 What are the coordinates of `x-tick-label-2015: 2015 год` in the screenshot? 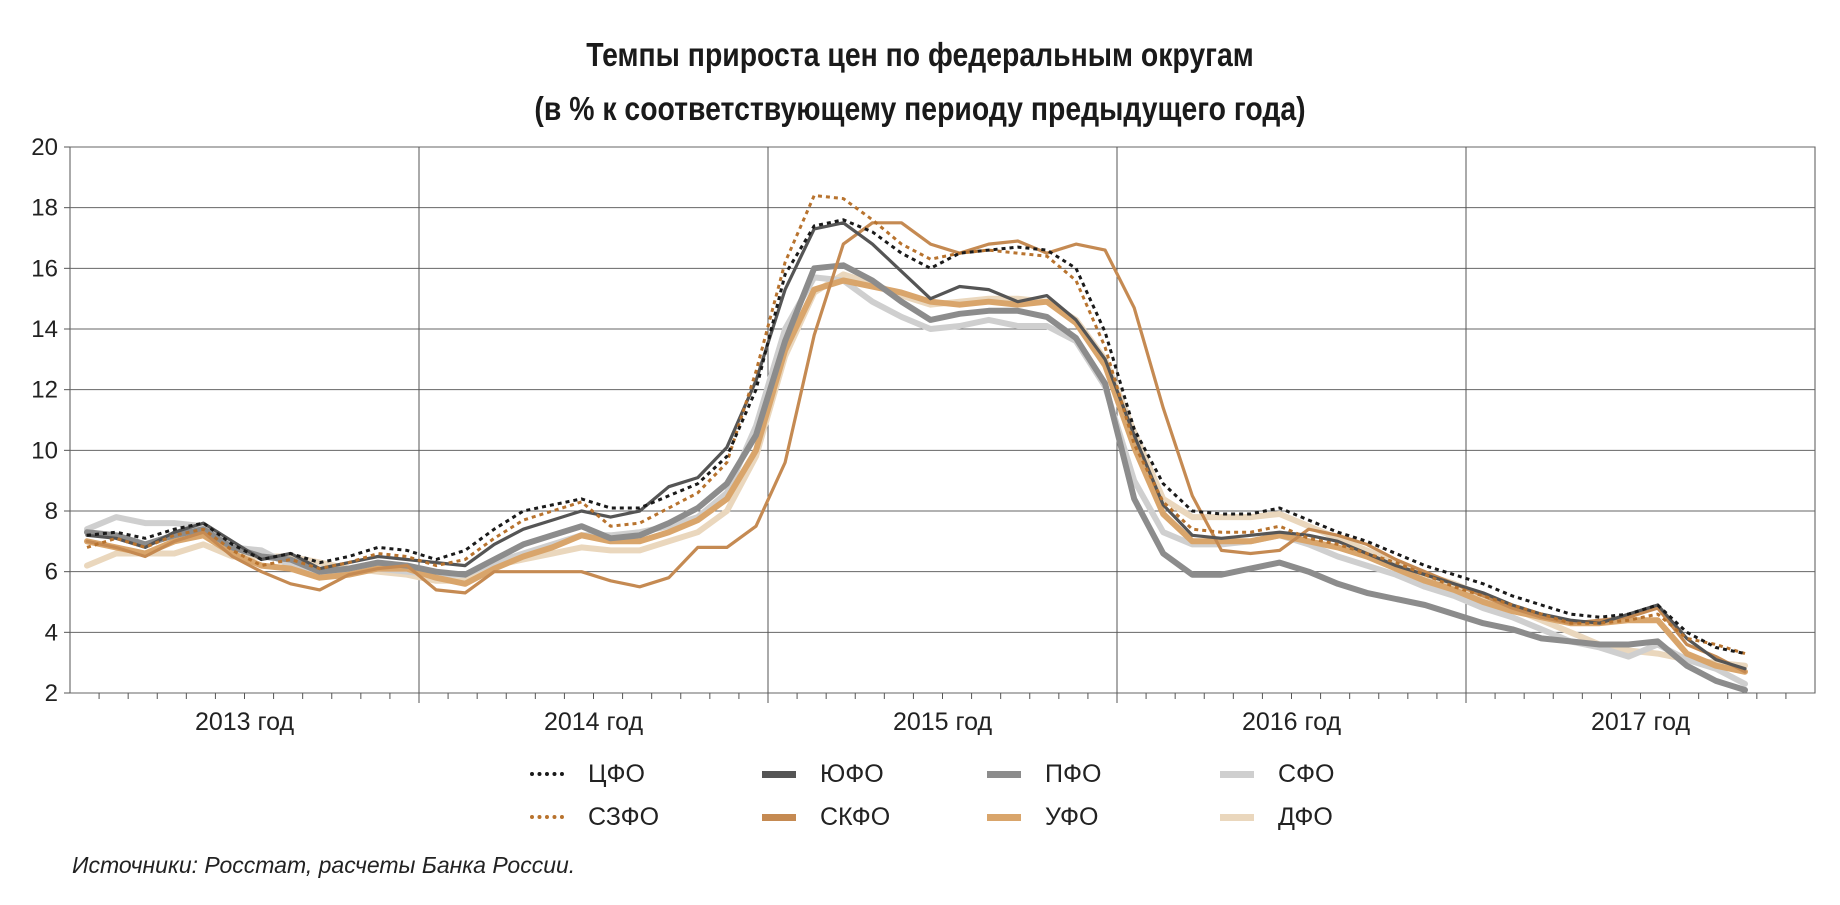 It's located at (942, 722).